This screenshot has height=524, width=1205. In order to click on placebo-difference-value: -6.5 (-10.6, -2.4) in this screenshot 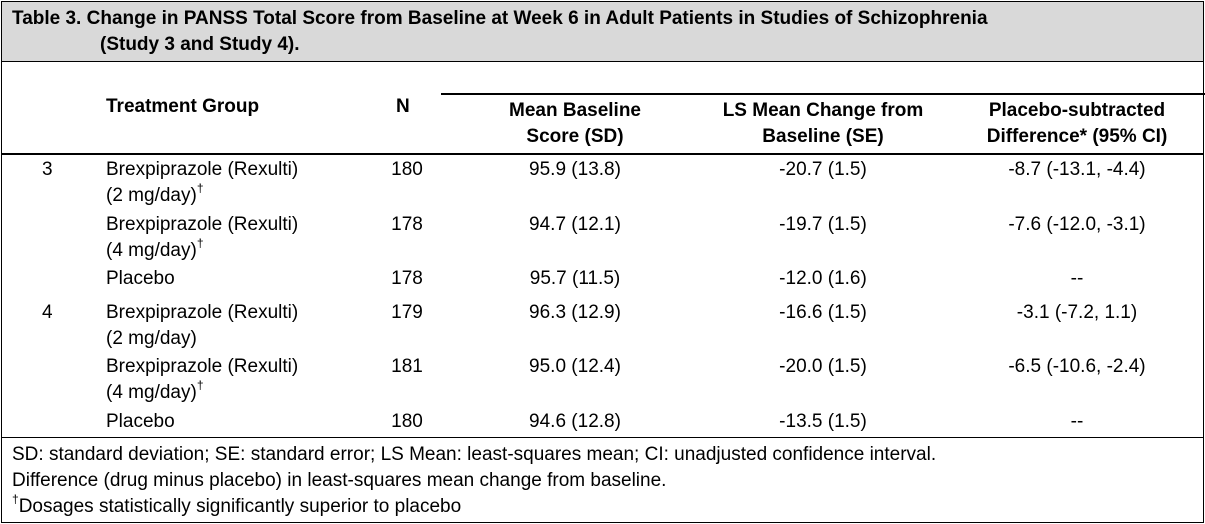, I will do `click(1077, 366)`.